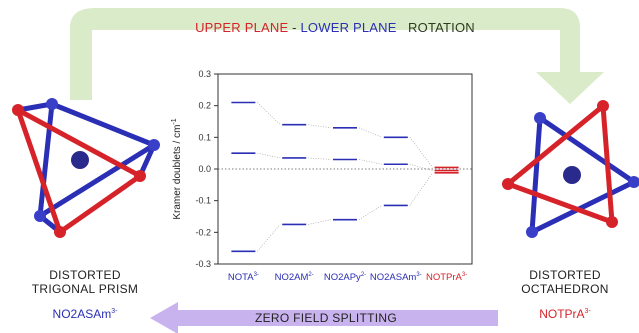  Describe the element at coordinates (570, 169) in the screenshot. I see `octahedron-molecule` at that location.